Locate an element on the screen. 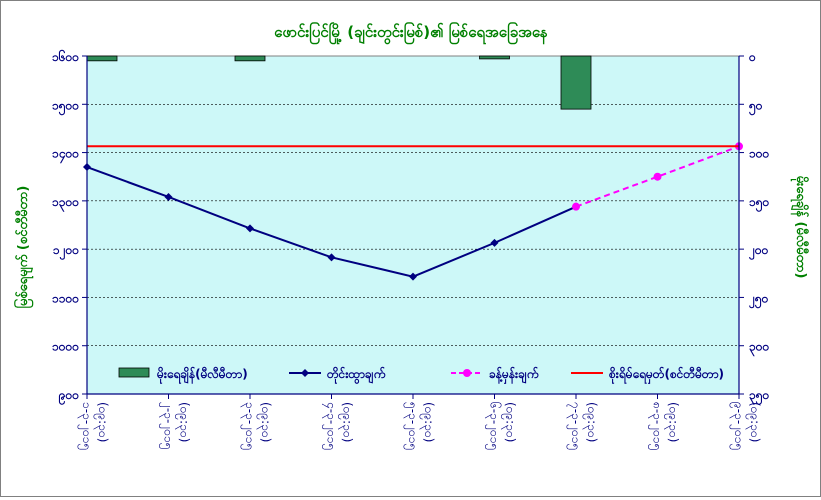 This screenshot has height=500, width=821. y-left-tick-label: ၁၆၀၀ is located at coordinates (65, 56).